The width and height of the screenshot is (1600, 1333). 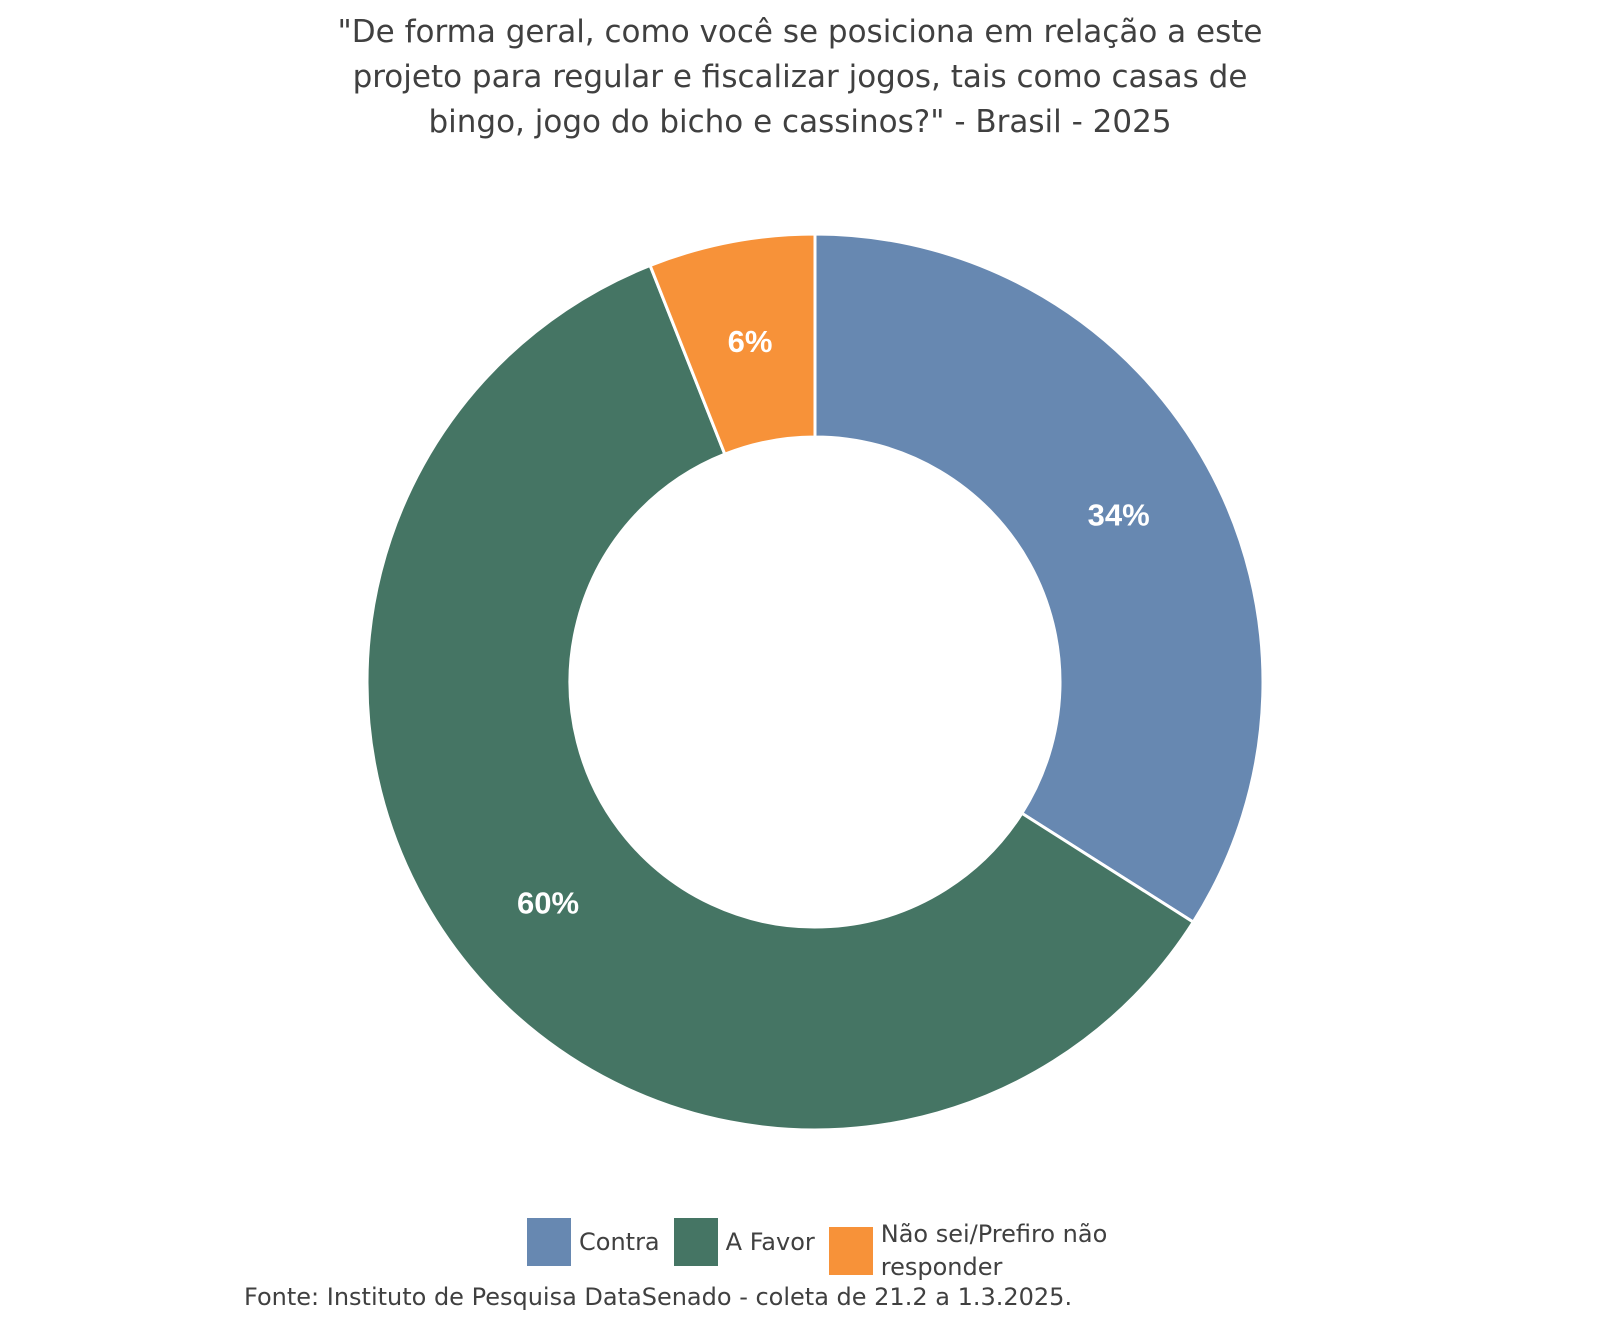 I want to click on legend-item-a-favor: A Favor, so click(x=744, y=1242).